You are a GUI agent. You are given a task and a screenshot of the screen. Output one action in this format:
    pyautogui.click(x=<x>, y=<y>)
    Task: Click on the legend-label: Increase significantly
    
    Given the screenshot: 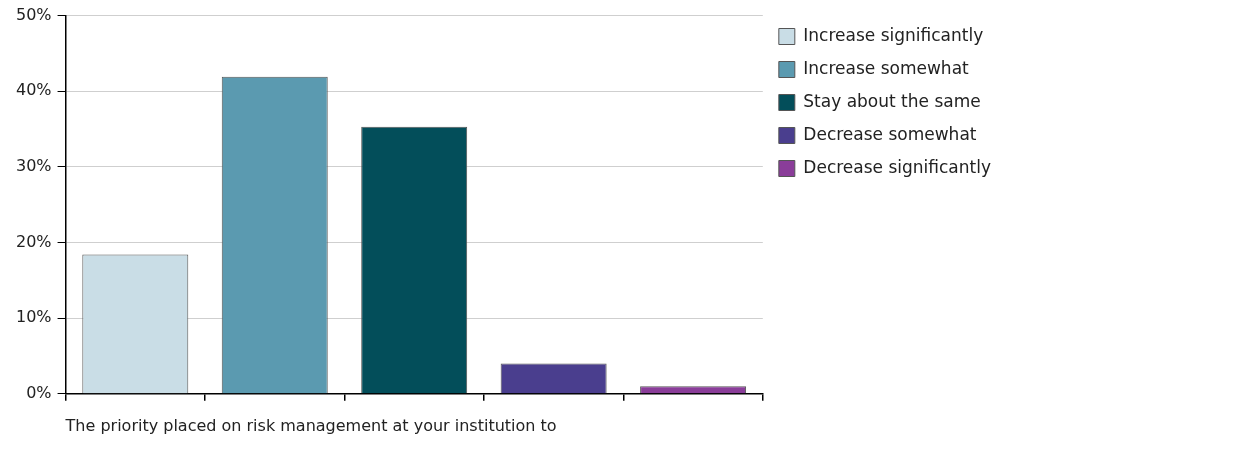 What is the action you would take?
    pyautogui.click(x=893, y=34)
    